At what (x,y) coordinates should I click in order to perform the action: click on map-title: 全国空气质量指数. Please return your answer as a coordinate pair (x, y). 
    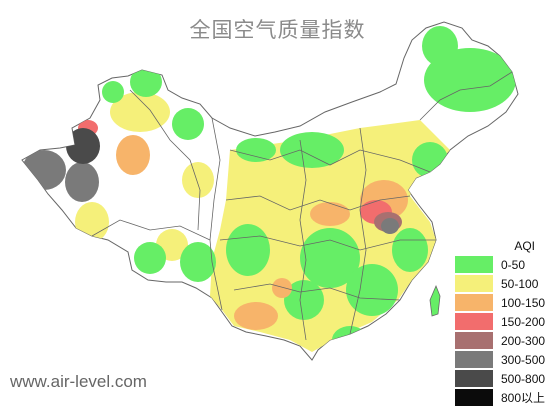
    Looking at the image, I should click on (277, 30).